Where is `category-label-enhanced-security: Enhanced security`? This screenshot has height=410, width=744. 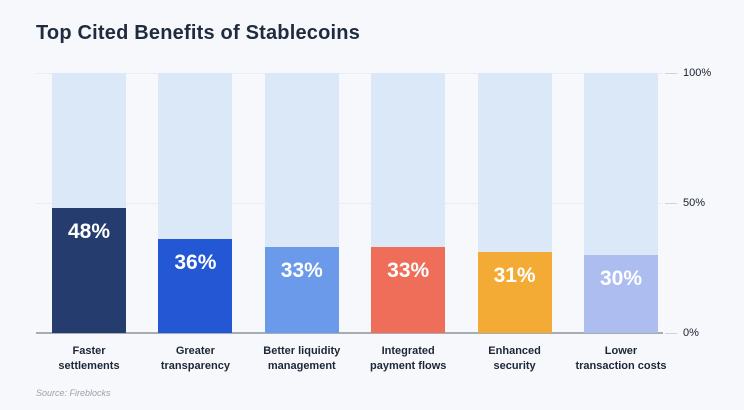
category-label-enhanced-security: Enhanced security is located at coordinates (514, 358).